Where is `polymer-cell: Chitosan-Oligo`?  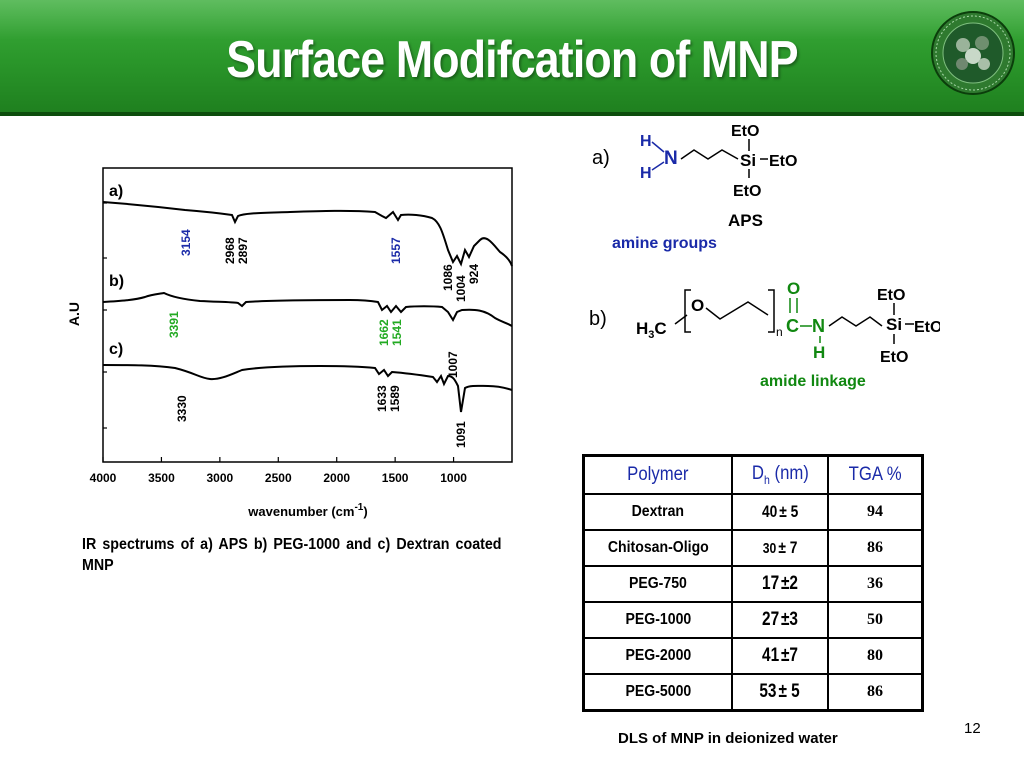
polymer-cell: Chitosan-Oligo is located at coordinates (657, 548).